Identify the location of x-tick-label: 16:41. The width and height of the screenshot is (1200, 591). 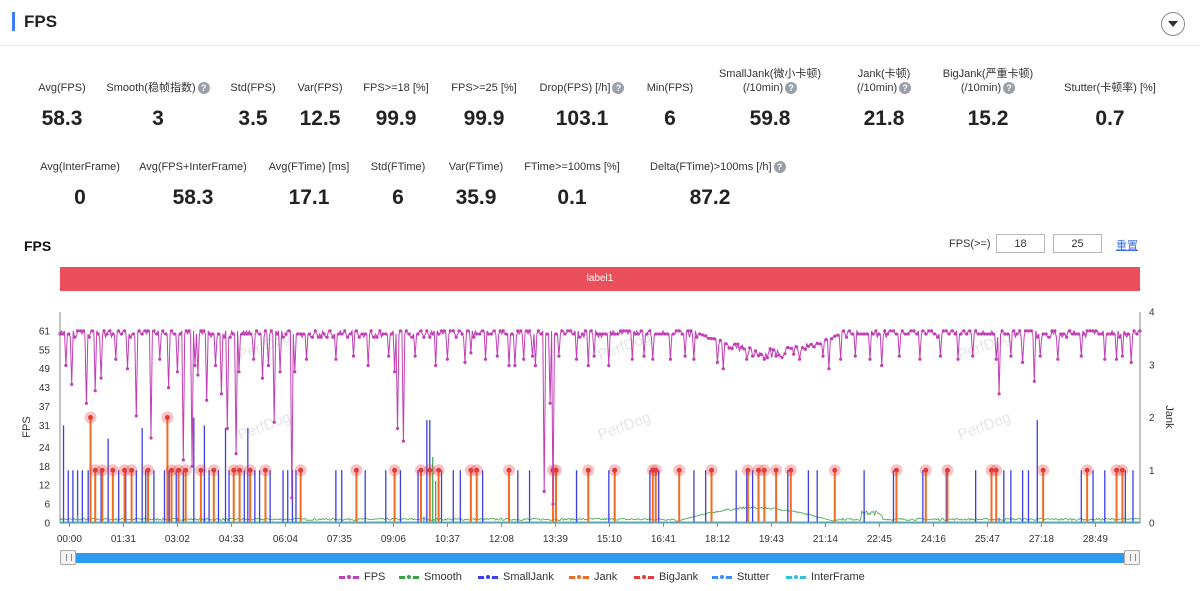
(663, 539).